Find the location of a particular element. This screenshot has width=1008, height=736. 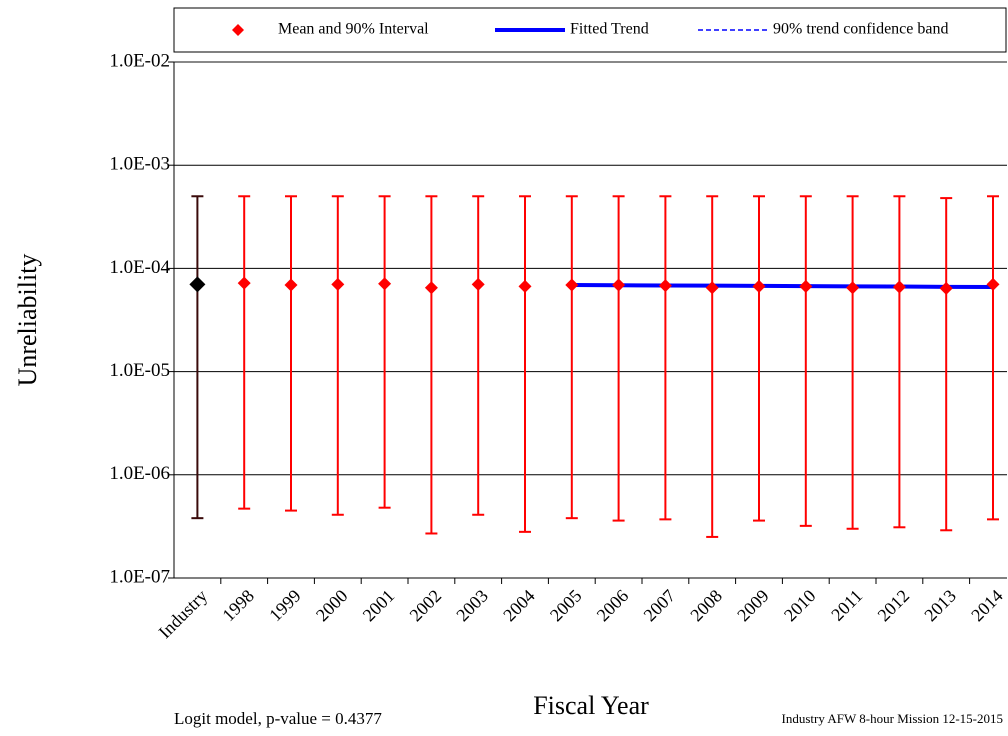

y-tick-label: 1.0E-06 is located at coordinates (139, 473).